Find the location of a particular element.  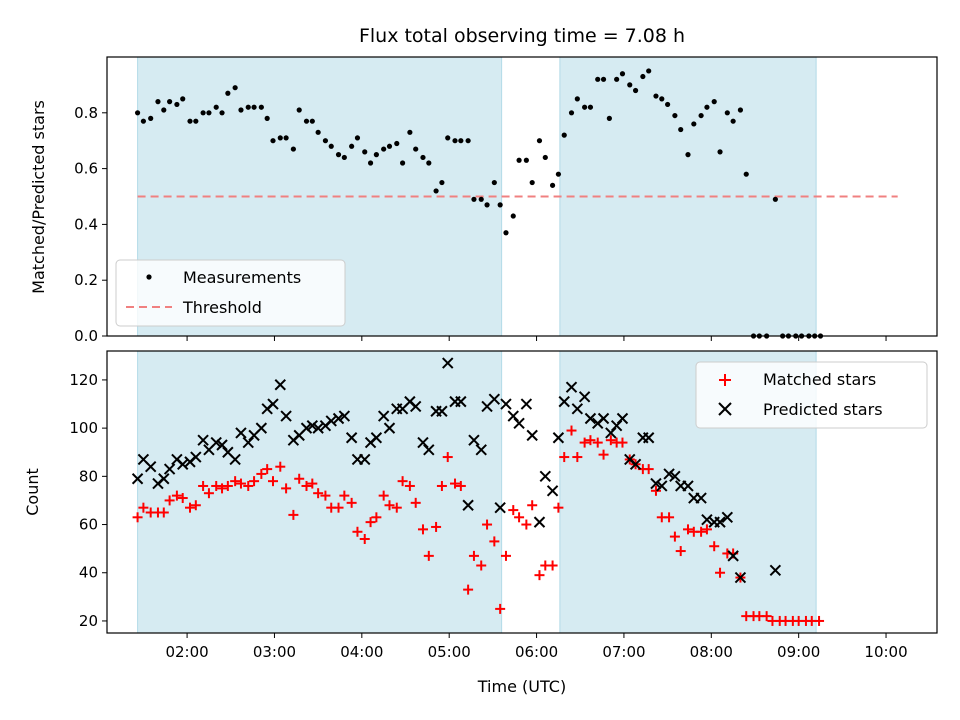

y-tick-label: 100 is located at coordinates (83, 428).